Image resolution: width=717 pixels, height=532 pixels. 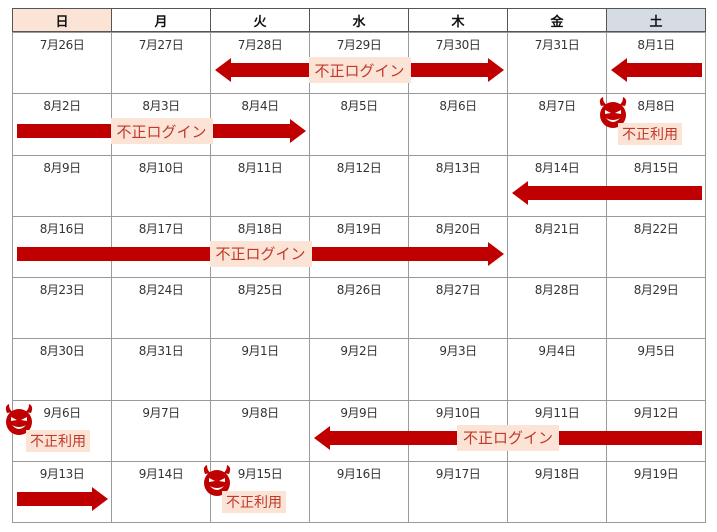 I want to click on date-label: 9月15日, so click(x=260, y=473).